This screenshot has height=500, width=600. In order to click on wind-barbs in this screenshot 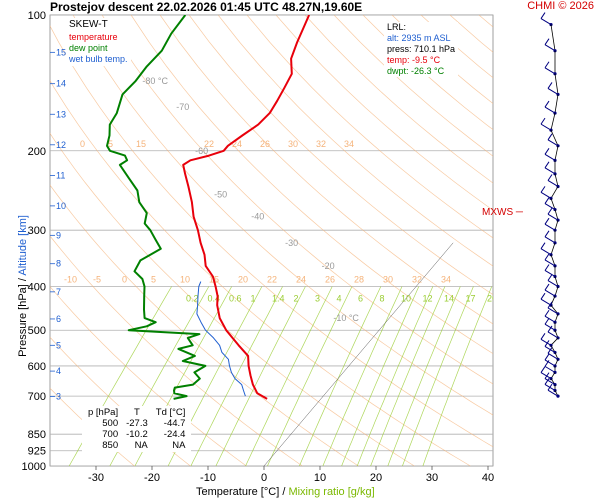, I will do `click(550, 205)`.